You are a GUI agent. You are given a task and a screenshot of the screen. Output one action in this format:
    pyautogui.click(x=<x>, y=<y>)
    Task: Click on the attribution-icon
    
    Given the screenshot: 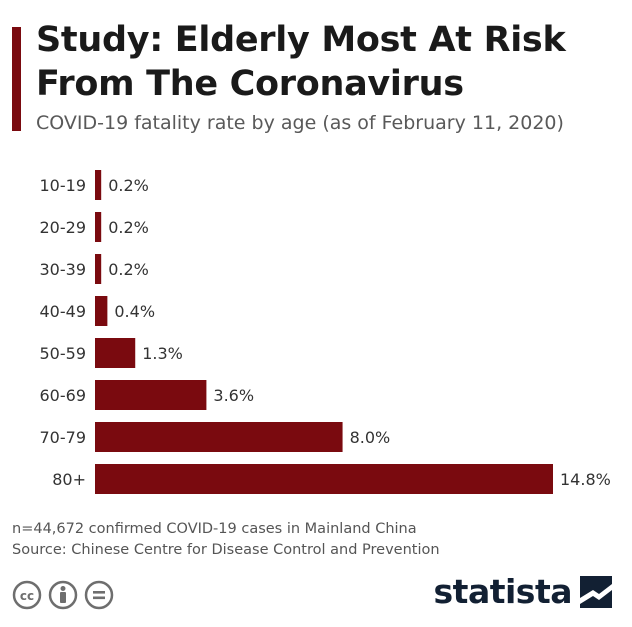 What is the action you would take?
    pyautogui.click(x=63, y=595)
    